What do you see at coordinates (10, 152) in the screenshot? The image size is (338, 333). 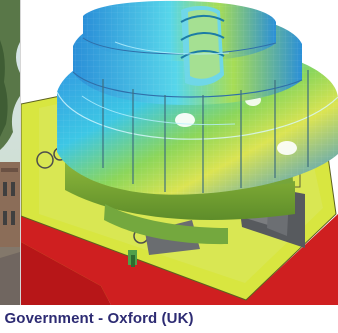 I see `building-photo-thumbnail` at bounding box center [10, 152].